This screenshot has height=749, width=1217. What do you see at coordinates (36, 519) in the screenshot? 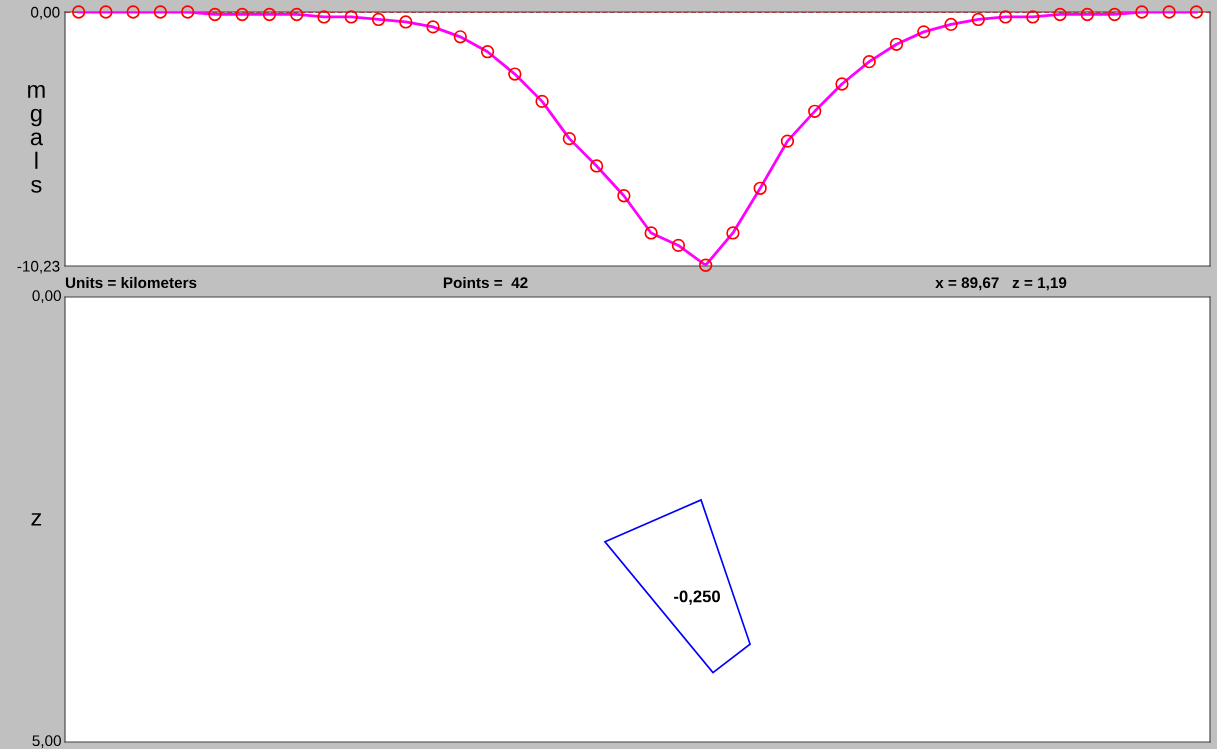
I see `text: z` at bounding box center [36, 519].